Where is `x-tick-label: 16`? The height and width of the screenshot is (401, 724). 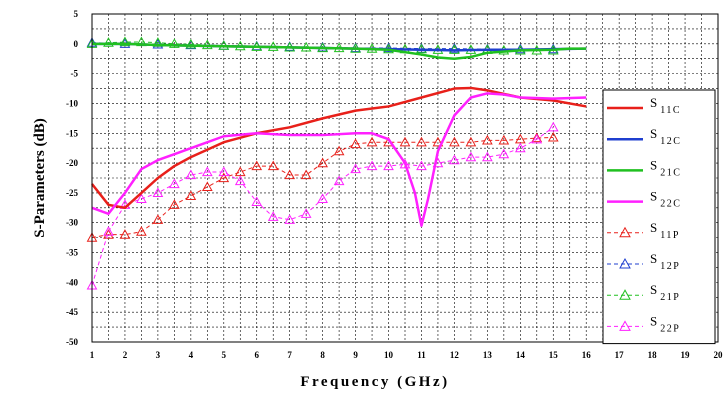 x-tick-label: 16 is located at coordinates (587, 355).